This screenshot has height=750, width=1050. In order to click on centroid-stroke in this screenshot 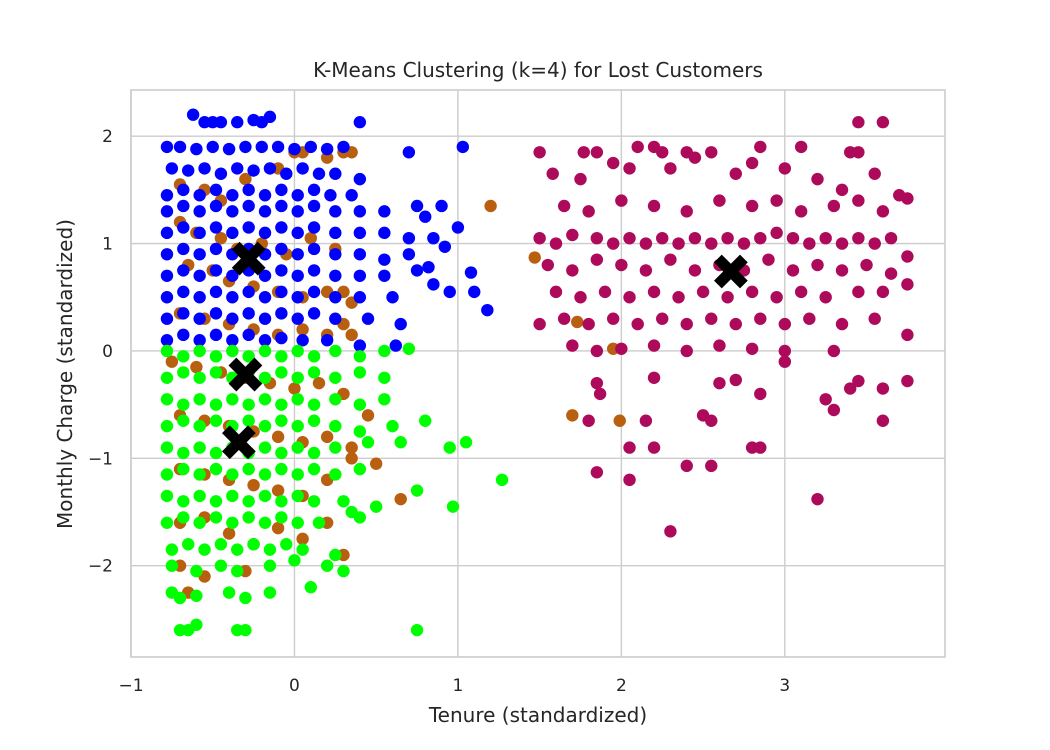, I will do `click(238, 442)`.